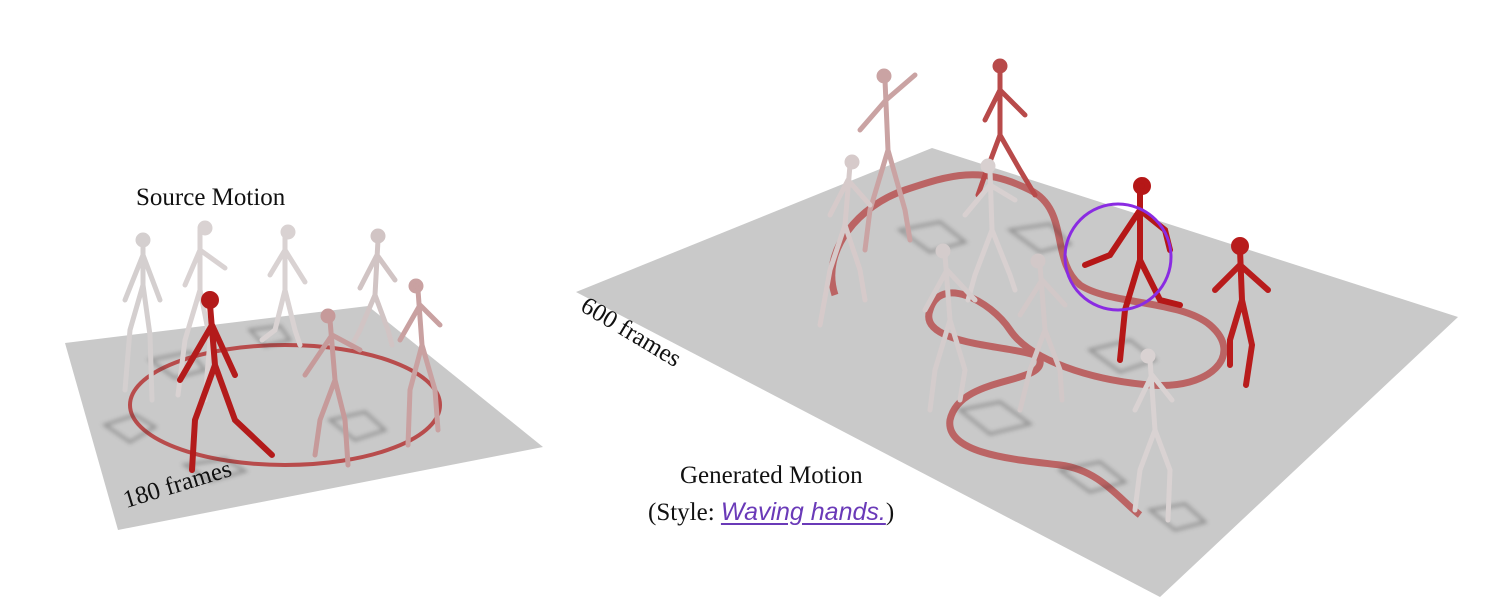 This screenshot has width=1495, height=612. What do you see at coordinates (684, 512) in the screenshot?
I see `style-prefix: (Style:` at bounding box center [684, 512].